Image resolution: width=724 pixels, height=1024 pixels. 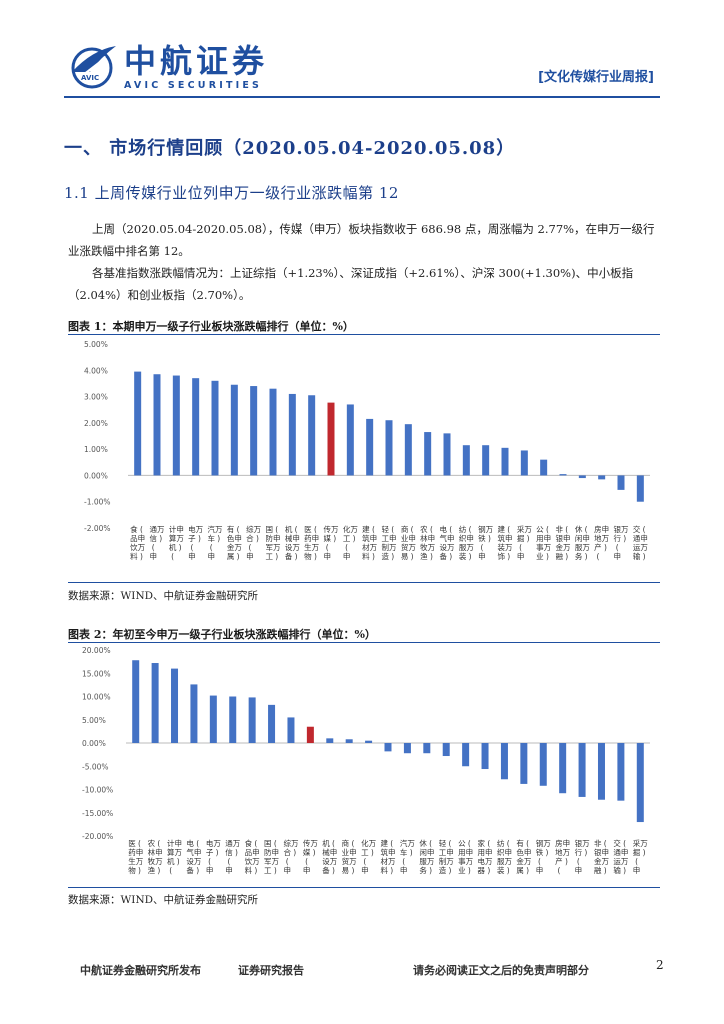 What do you see at coordinates (602, 856) in the screenshot?
I see `category-label: 非银金融(申万)` at bounding box center [602, 856].